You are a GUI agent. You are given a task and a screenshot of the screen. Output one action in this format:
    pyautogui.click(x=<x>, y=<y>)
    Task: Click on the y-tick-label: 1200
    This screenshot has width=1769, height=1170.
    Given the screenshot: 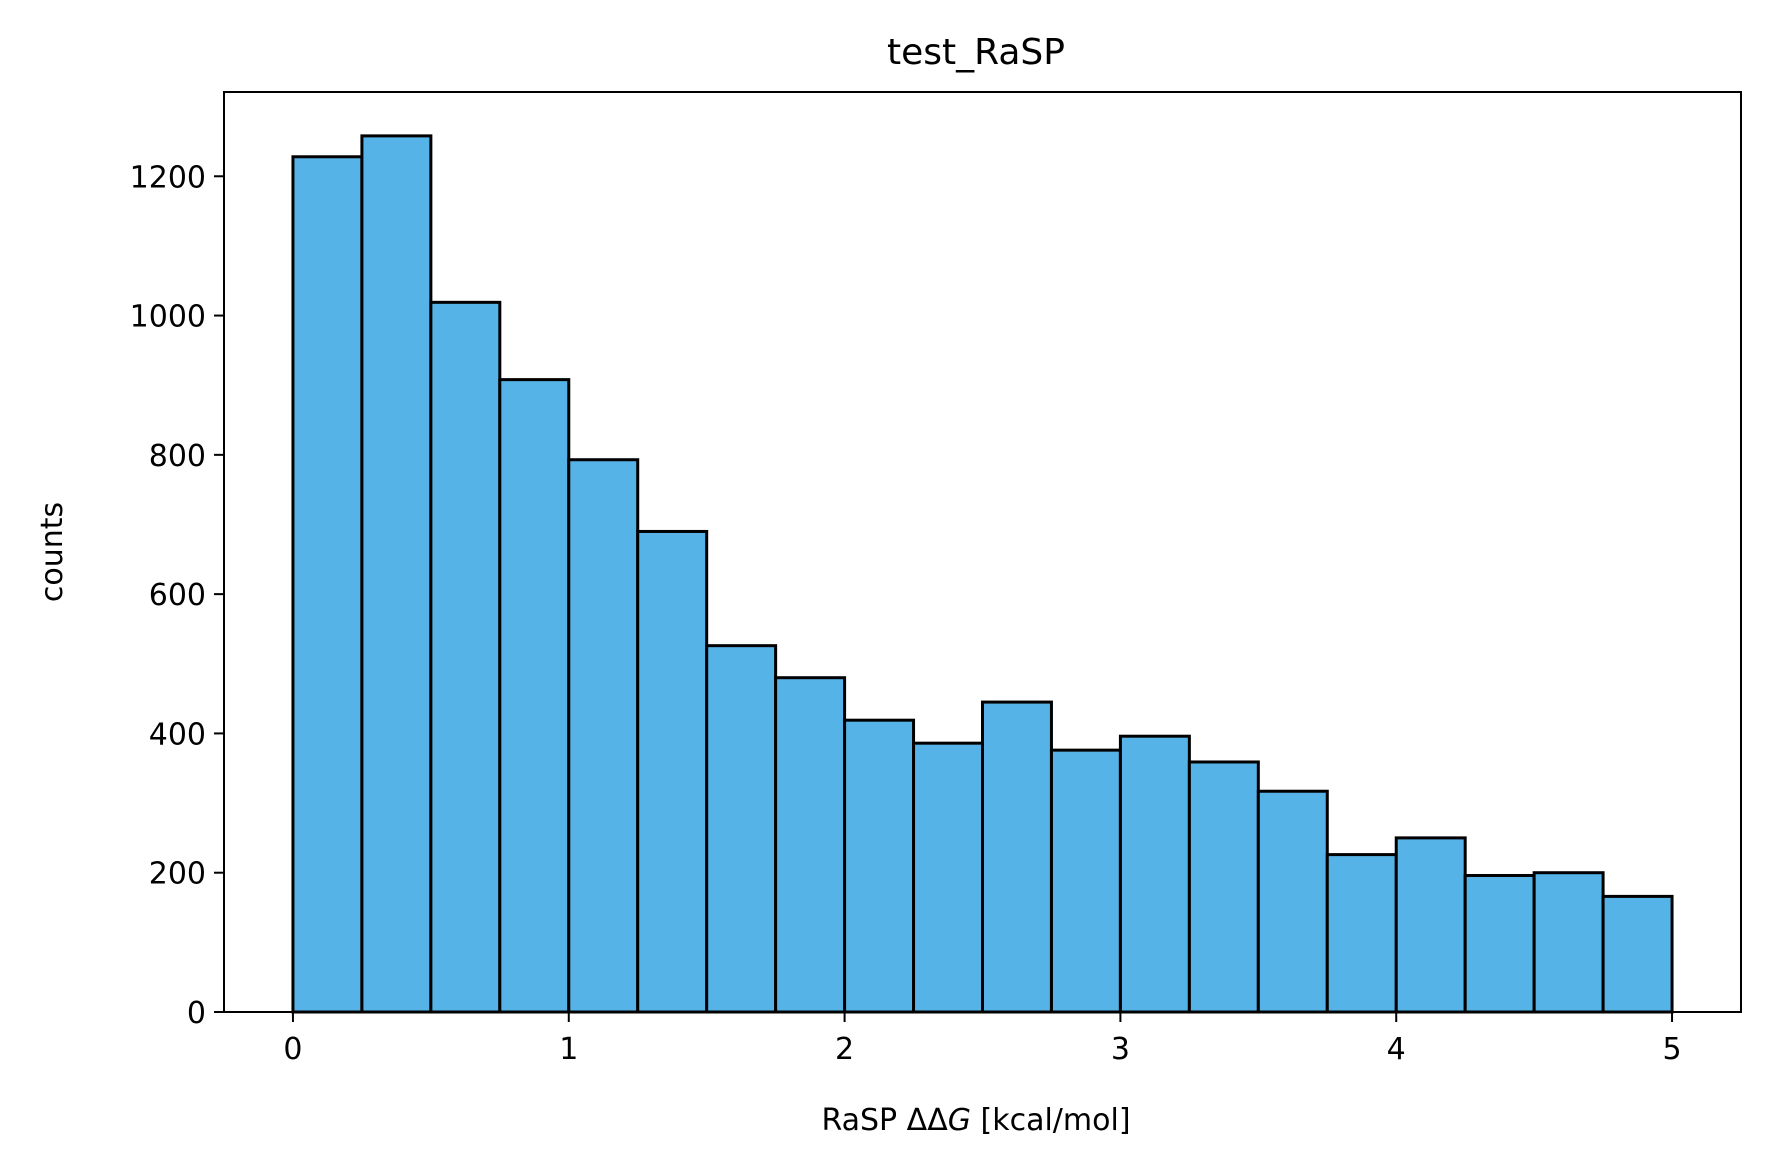 What is the action you would take?
    pyautogui.click(x=168, y=177)
    